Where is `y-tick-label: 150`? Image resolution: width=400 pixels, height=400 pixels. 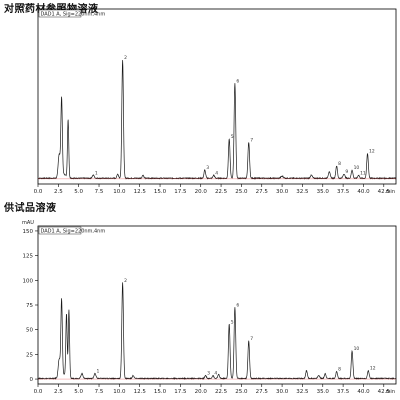
y-tick-label: 150 is located at coordinates (28, 232).